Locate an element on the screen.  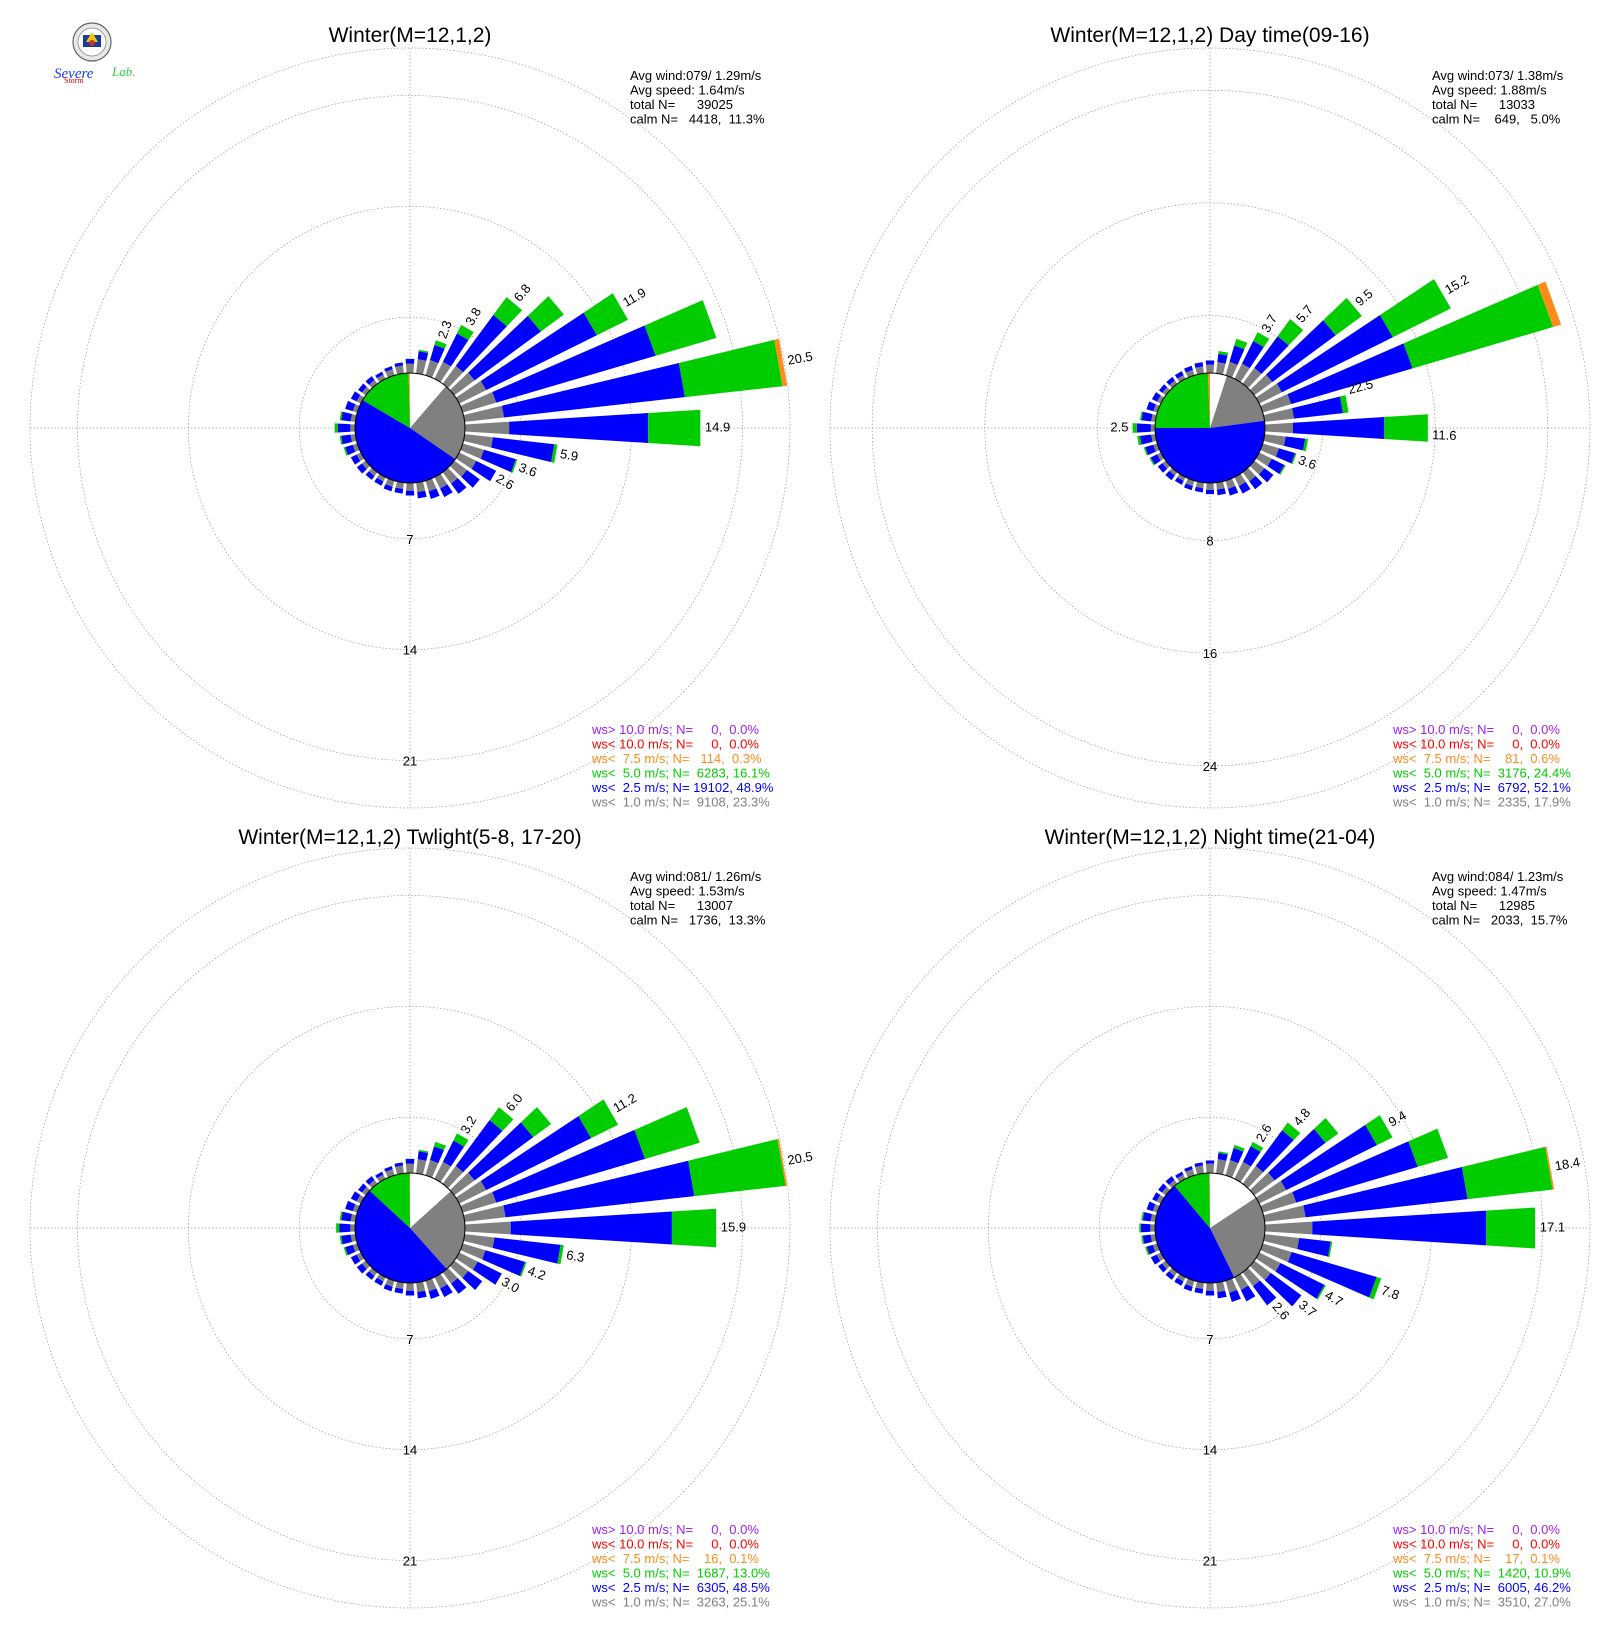
legend-entry: ws< 7.5 m/s; N= 17, 0.1% is located at coordinates (1476, 1558).